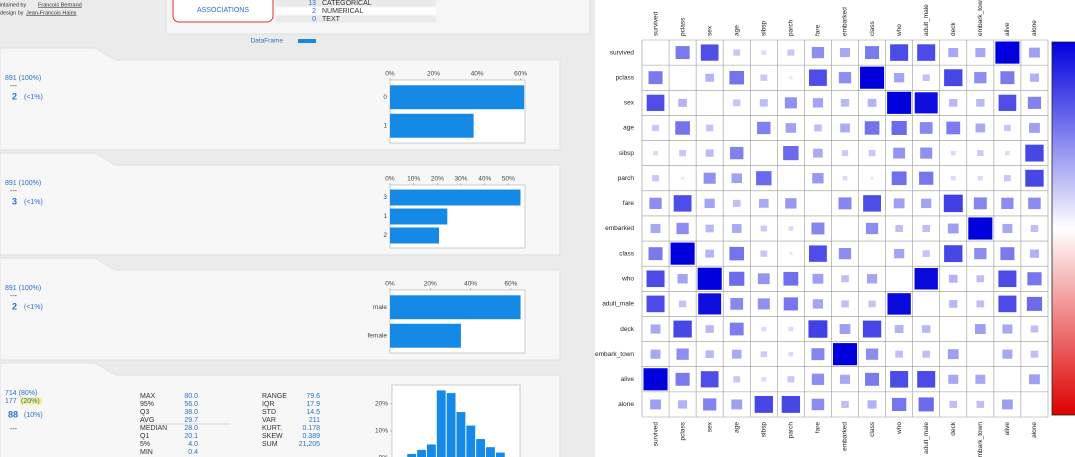  Describe the element at coordinates (628, 379) in the screenshot. I see `row-label: alive` at that location.